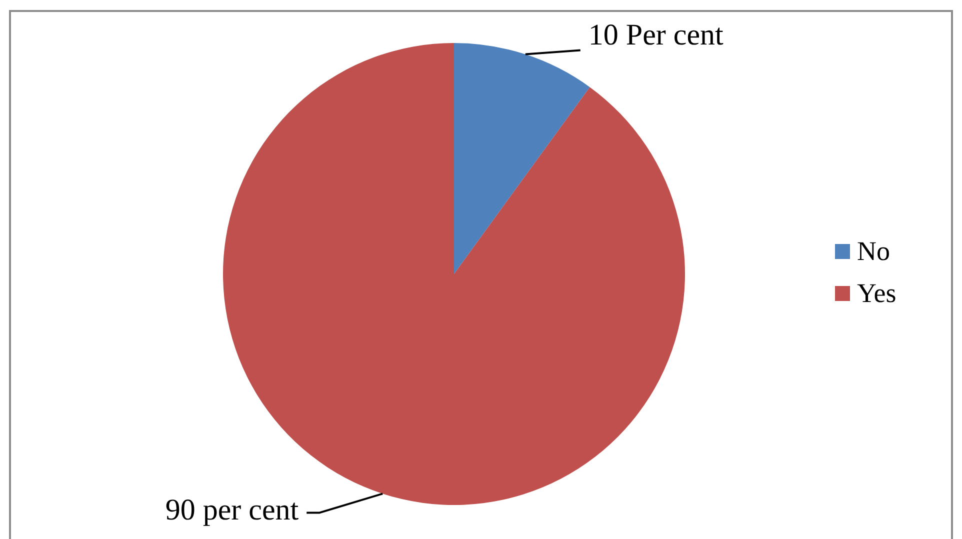 The image size is (962, 539). What do you see at coordinates (656, 35) in the screenshot?
I see `data-label: 10 Per cent` at bounding box center [656, 35].